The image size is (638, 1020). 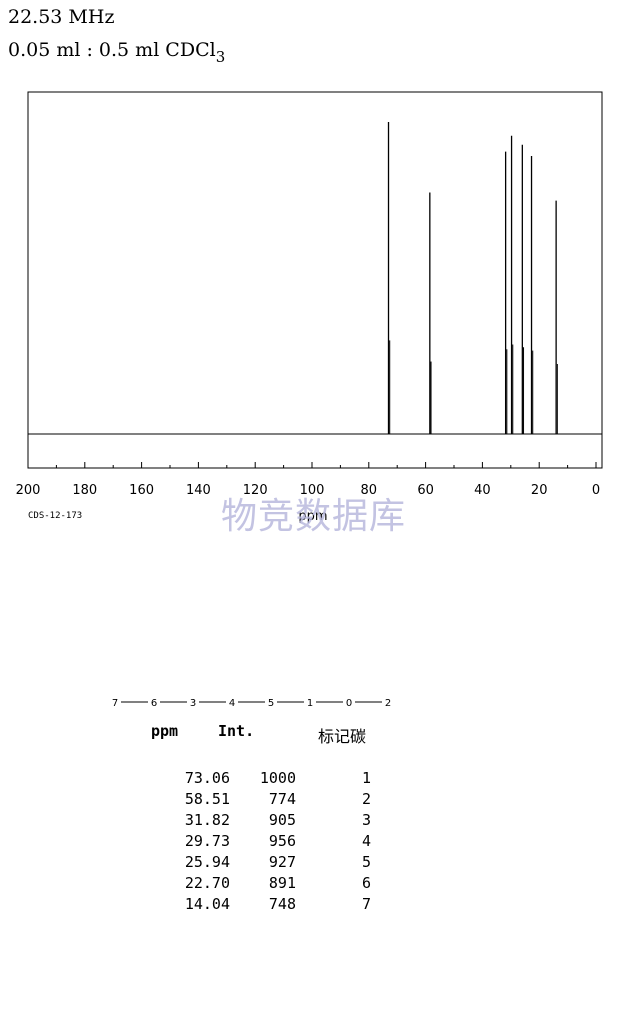 What do you see at coordinates (207, 778) in the screenshot?
I see `cell-ppm: 73.06` at bounding box center [207, 778].